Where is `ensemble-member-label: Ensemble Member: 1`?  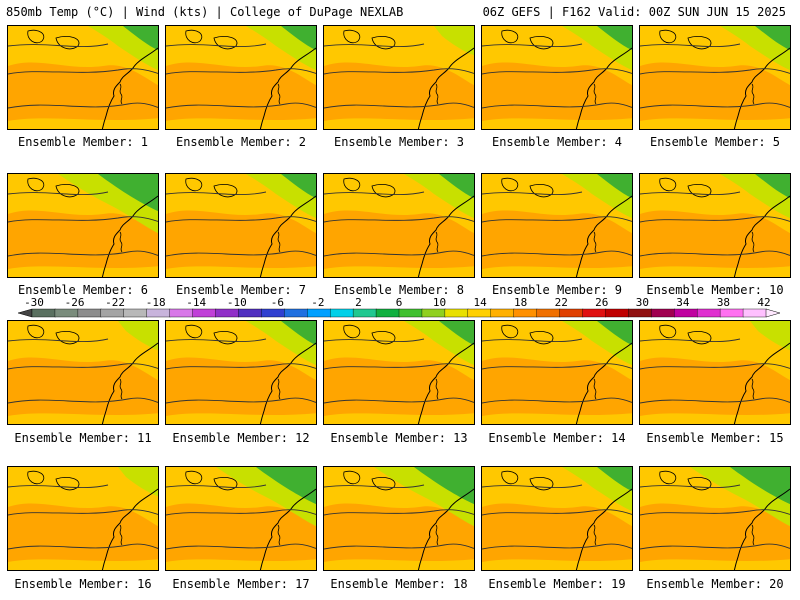
ensemble-member-label: Ensemble Member: 1 is located at coordinates (83, 142).